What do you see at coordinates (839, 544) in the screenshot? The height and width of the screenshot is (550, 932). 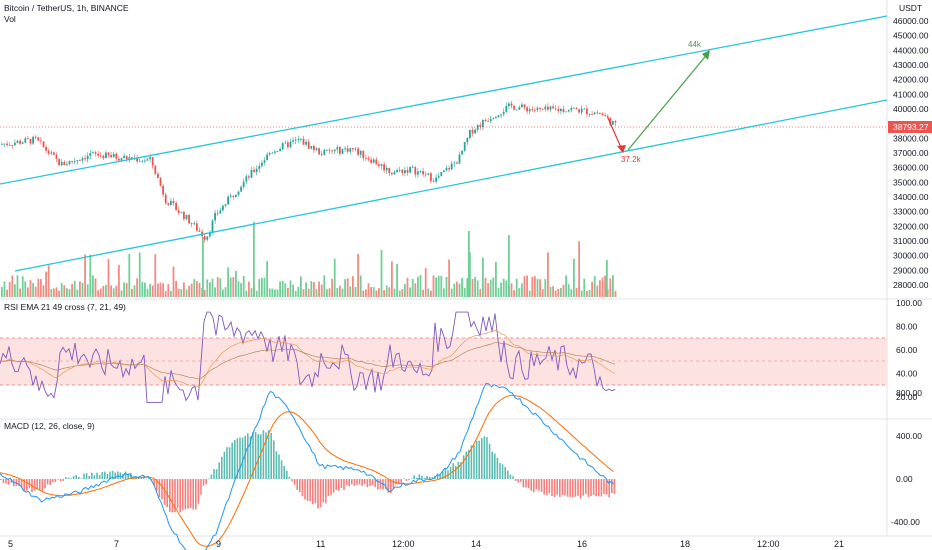 I see `time-tick-label: 21` at bounding box center [839, 544].